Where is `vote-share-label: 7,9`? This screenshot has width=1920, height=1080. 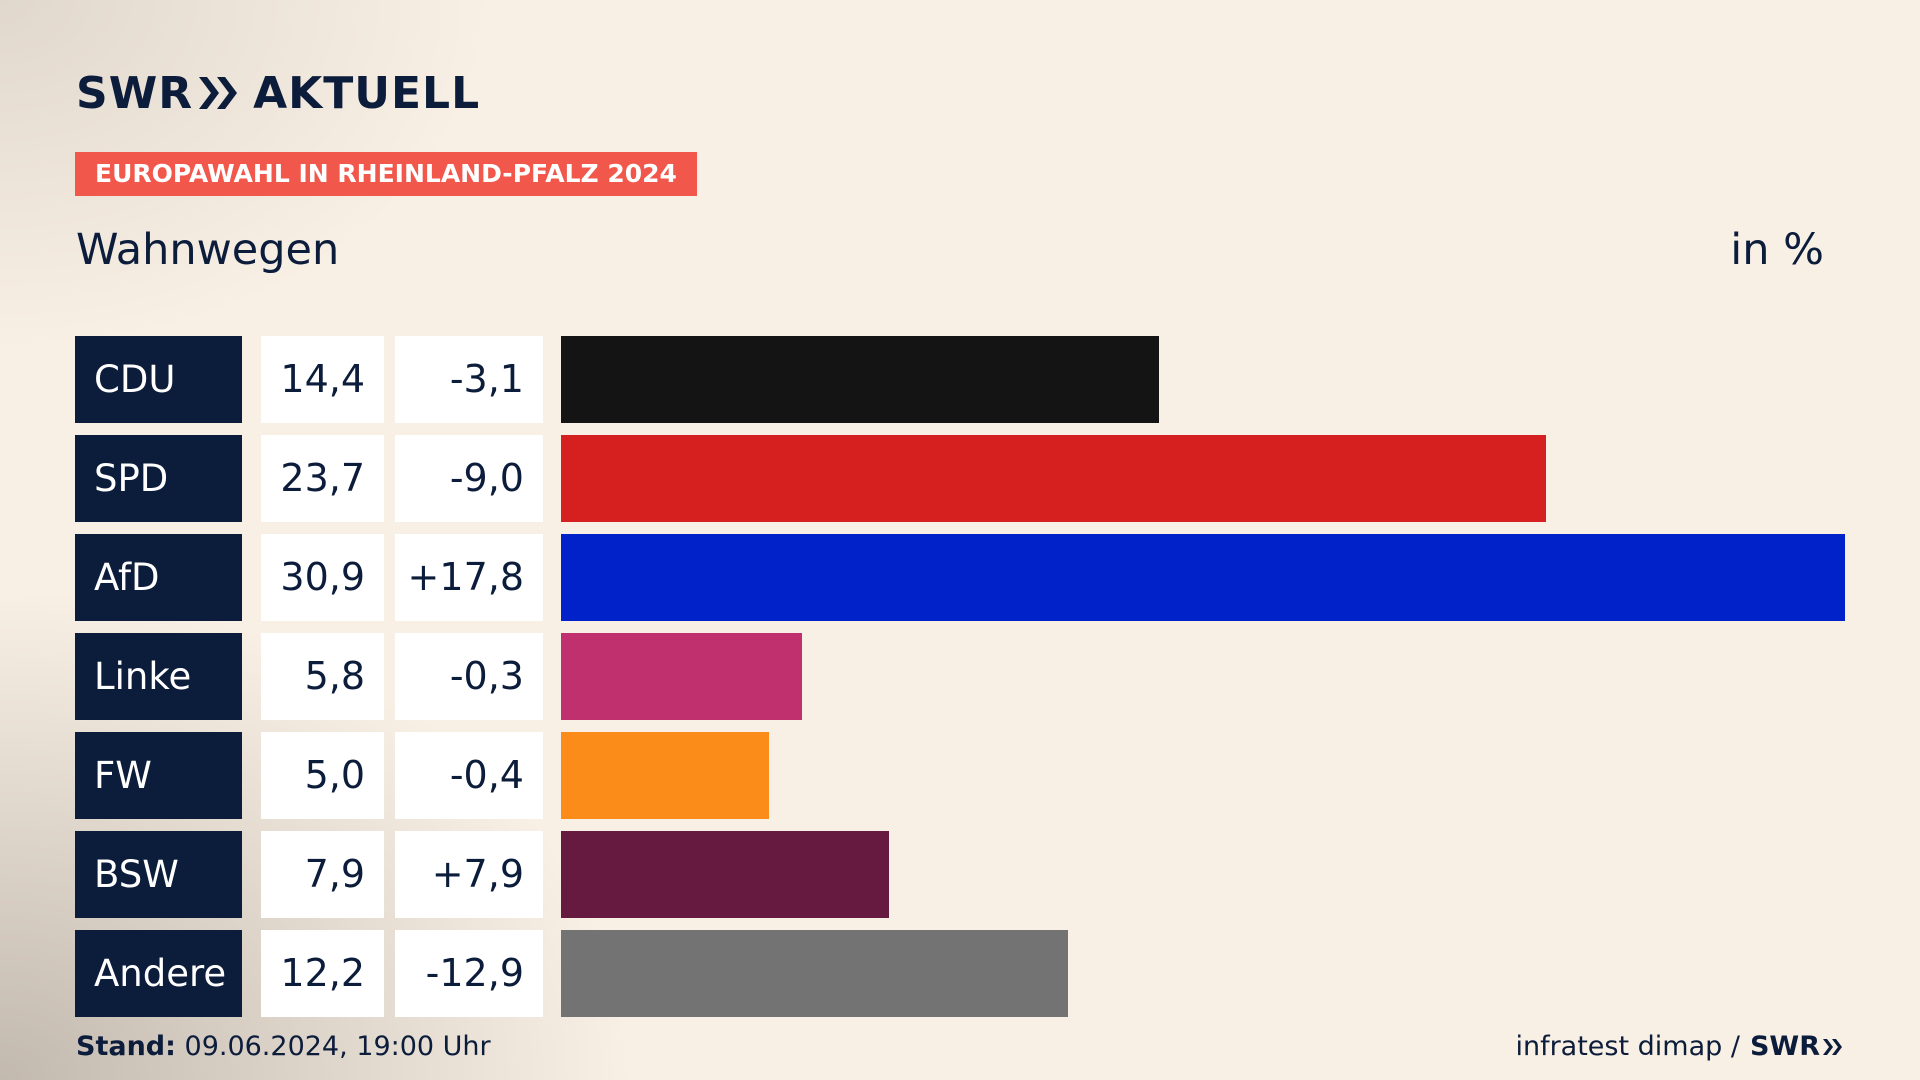 vote-share-label: 7,9 is located at coordinates (322, 874).